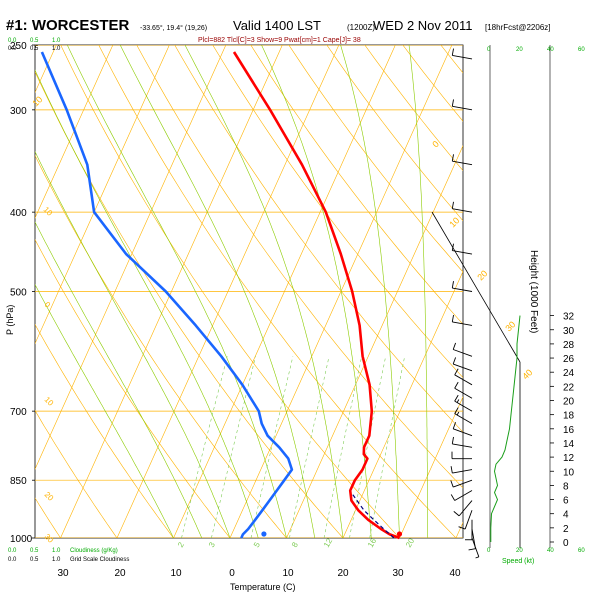 The image size is (600, 600). I want to click on utc-time: (1200Z), so click(361, 27).